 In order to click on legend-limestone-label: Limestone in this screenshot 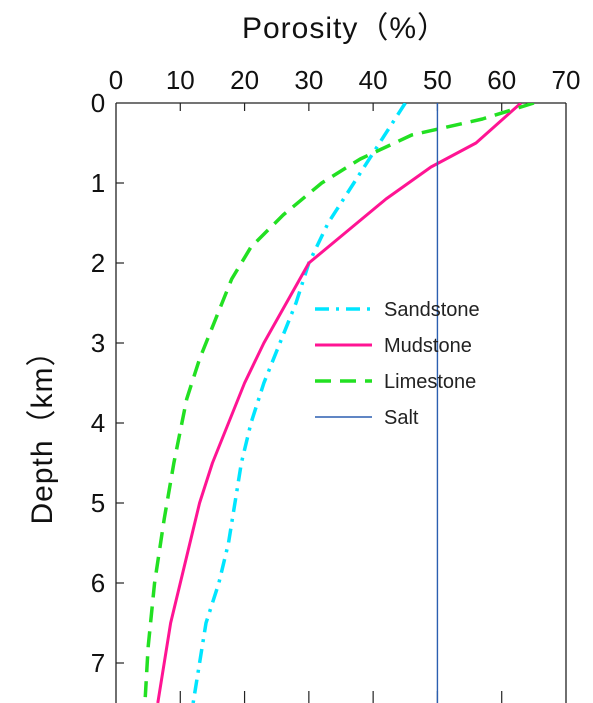, I will do `click(430, 382)`.